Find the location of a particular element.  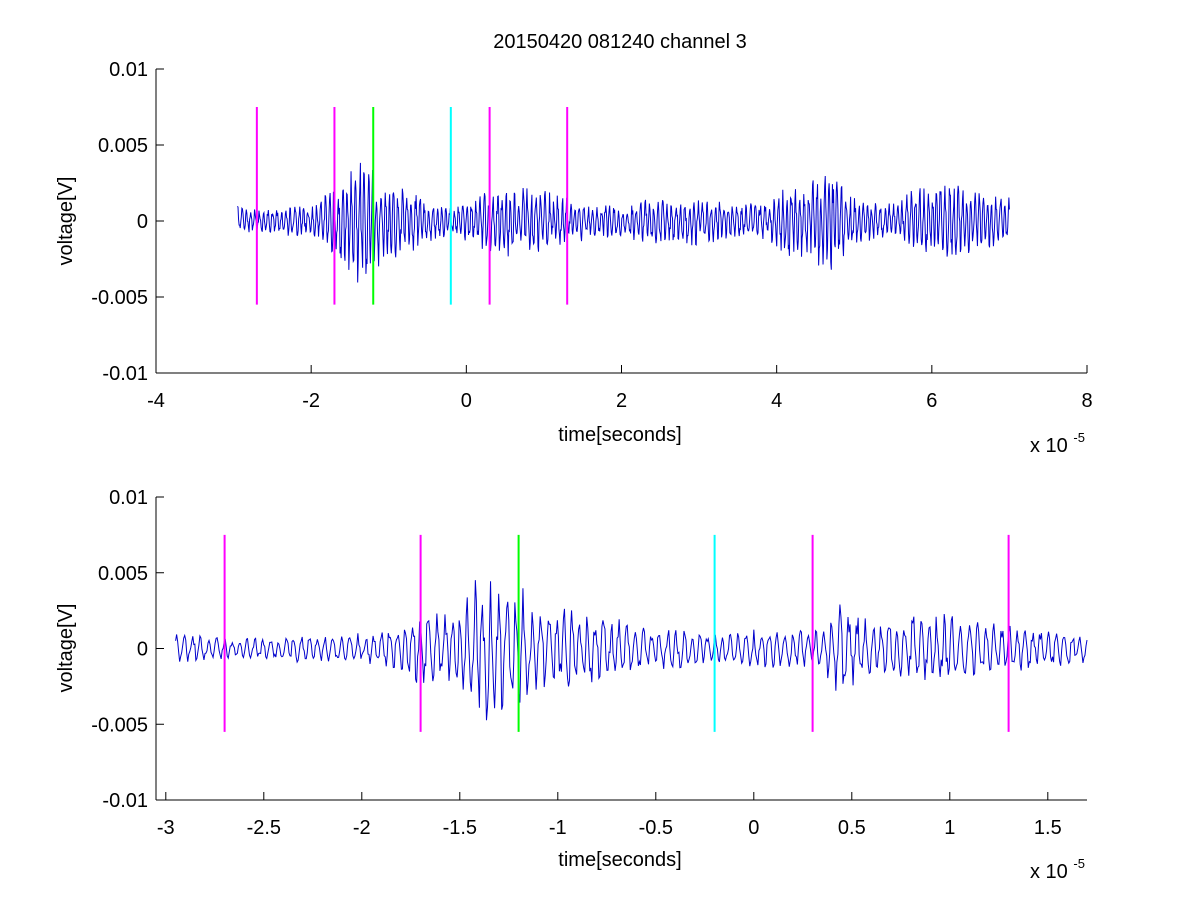

bottom-xtick-label: -0.5 is located at coordinates (656, 828).